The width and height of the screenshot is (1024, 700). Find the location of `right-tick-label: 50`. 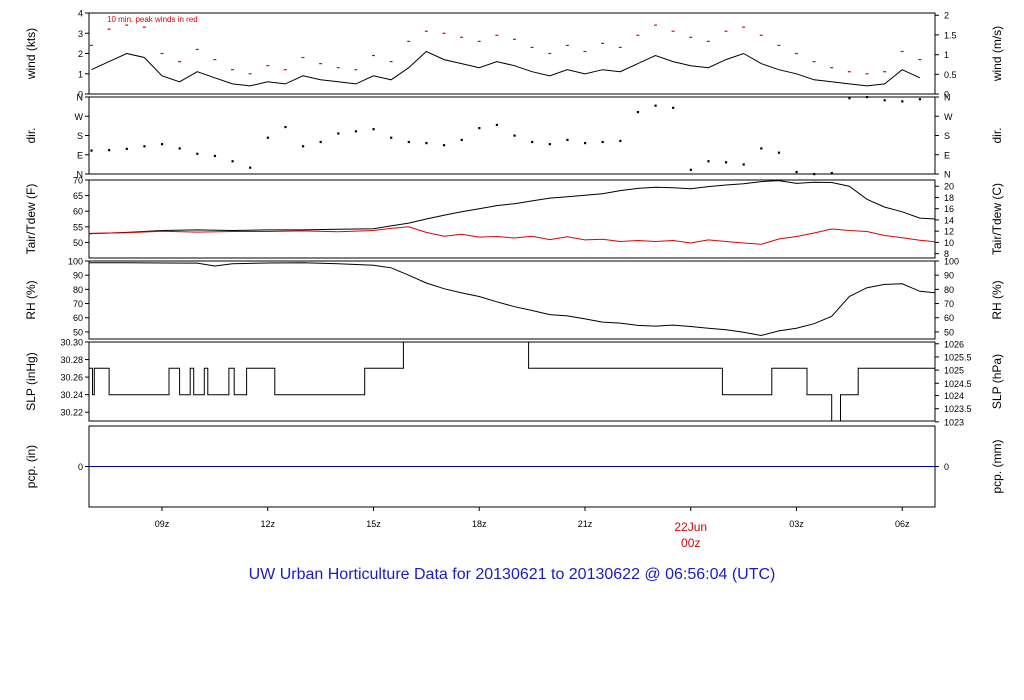

right-tick-label: 50 is located at coordinates (949, 332).